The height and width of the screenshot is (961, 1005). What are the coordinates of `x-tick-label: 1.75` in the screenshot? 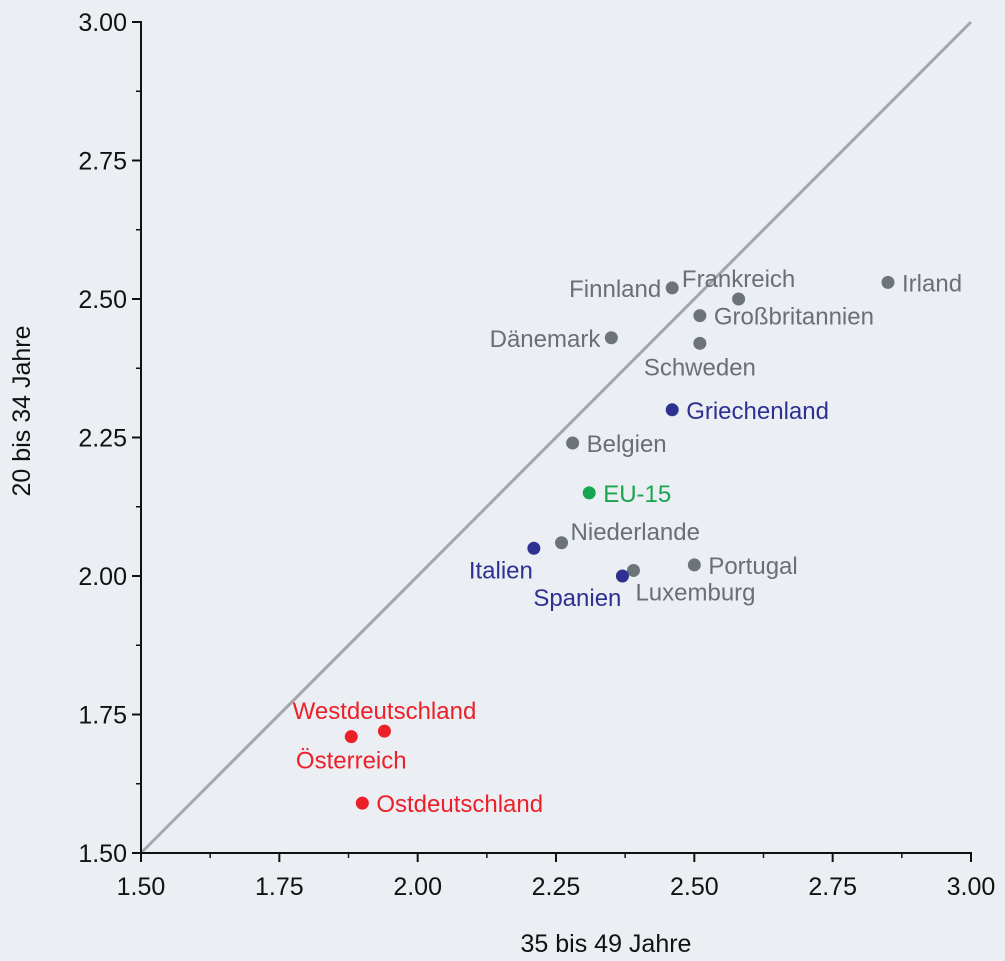 It's located at (279, 887).